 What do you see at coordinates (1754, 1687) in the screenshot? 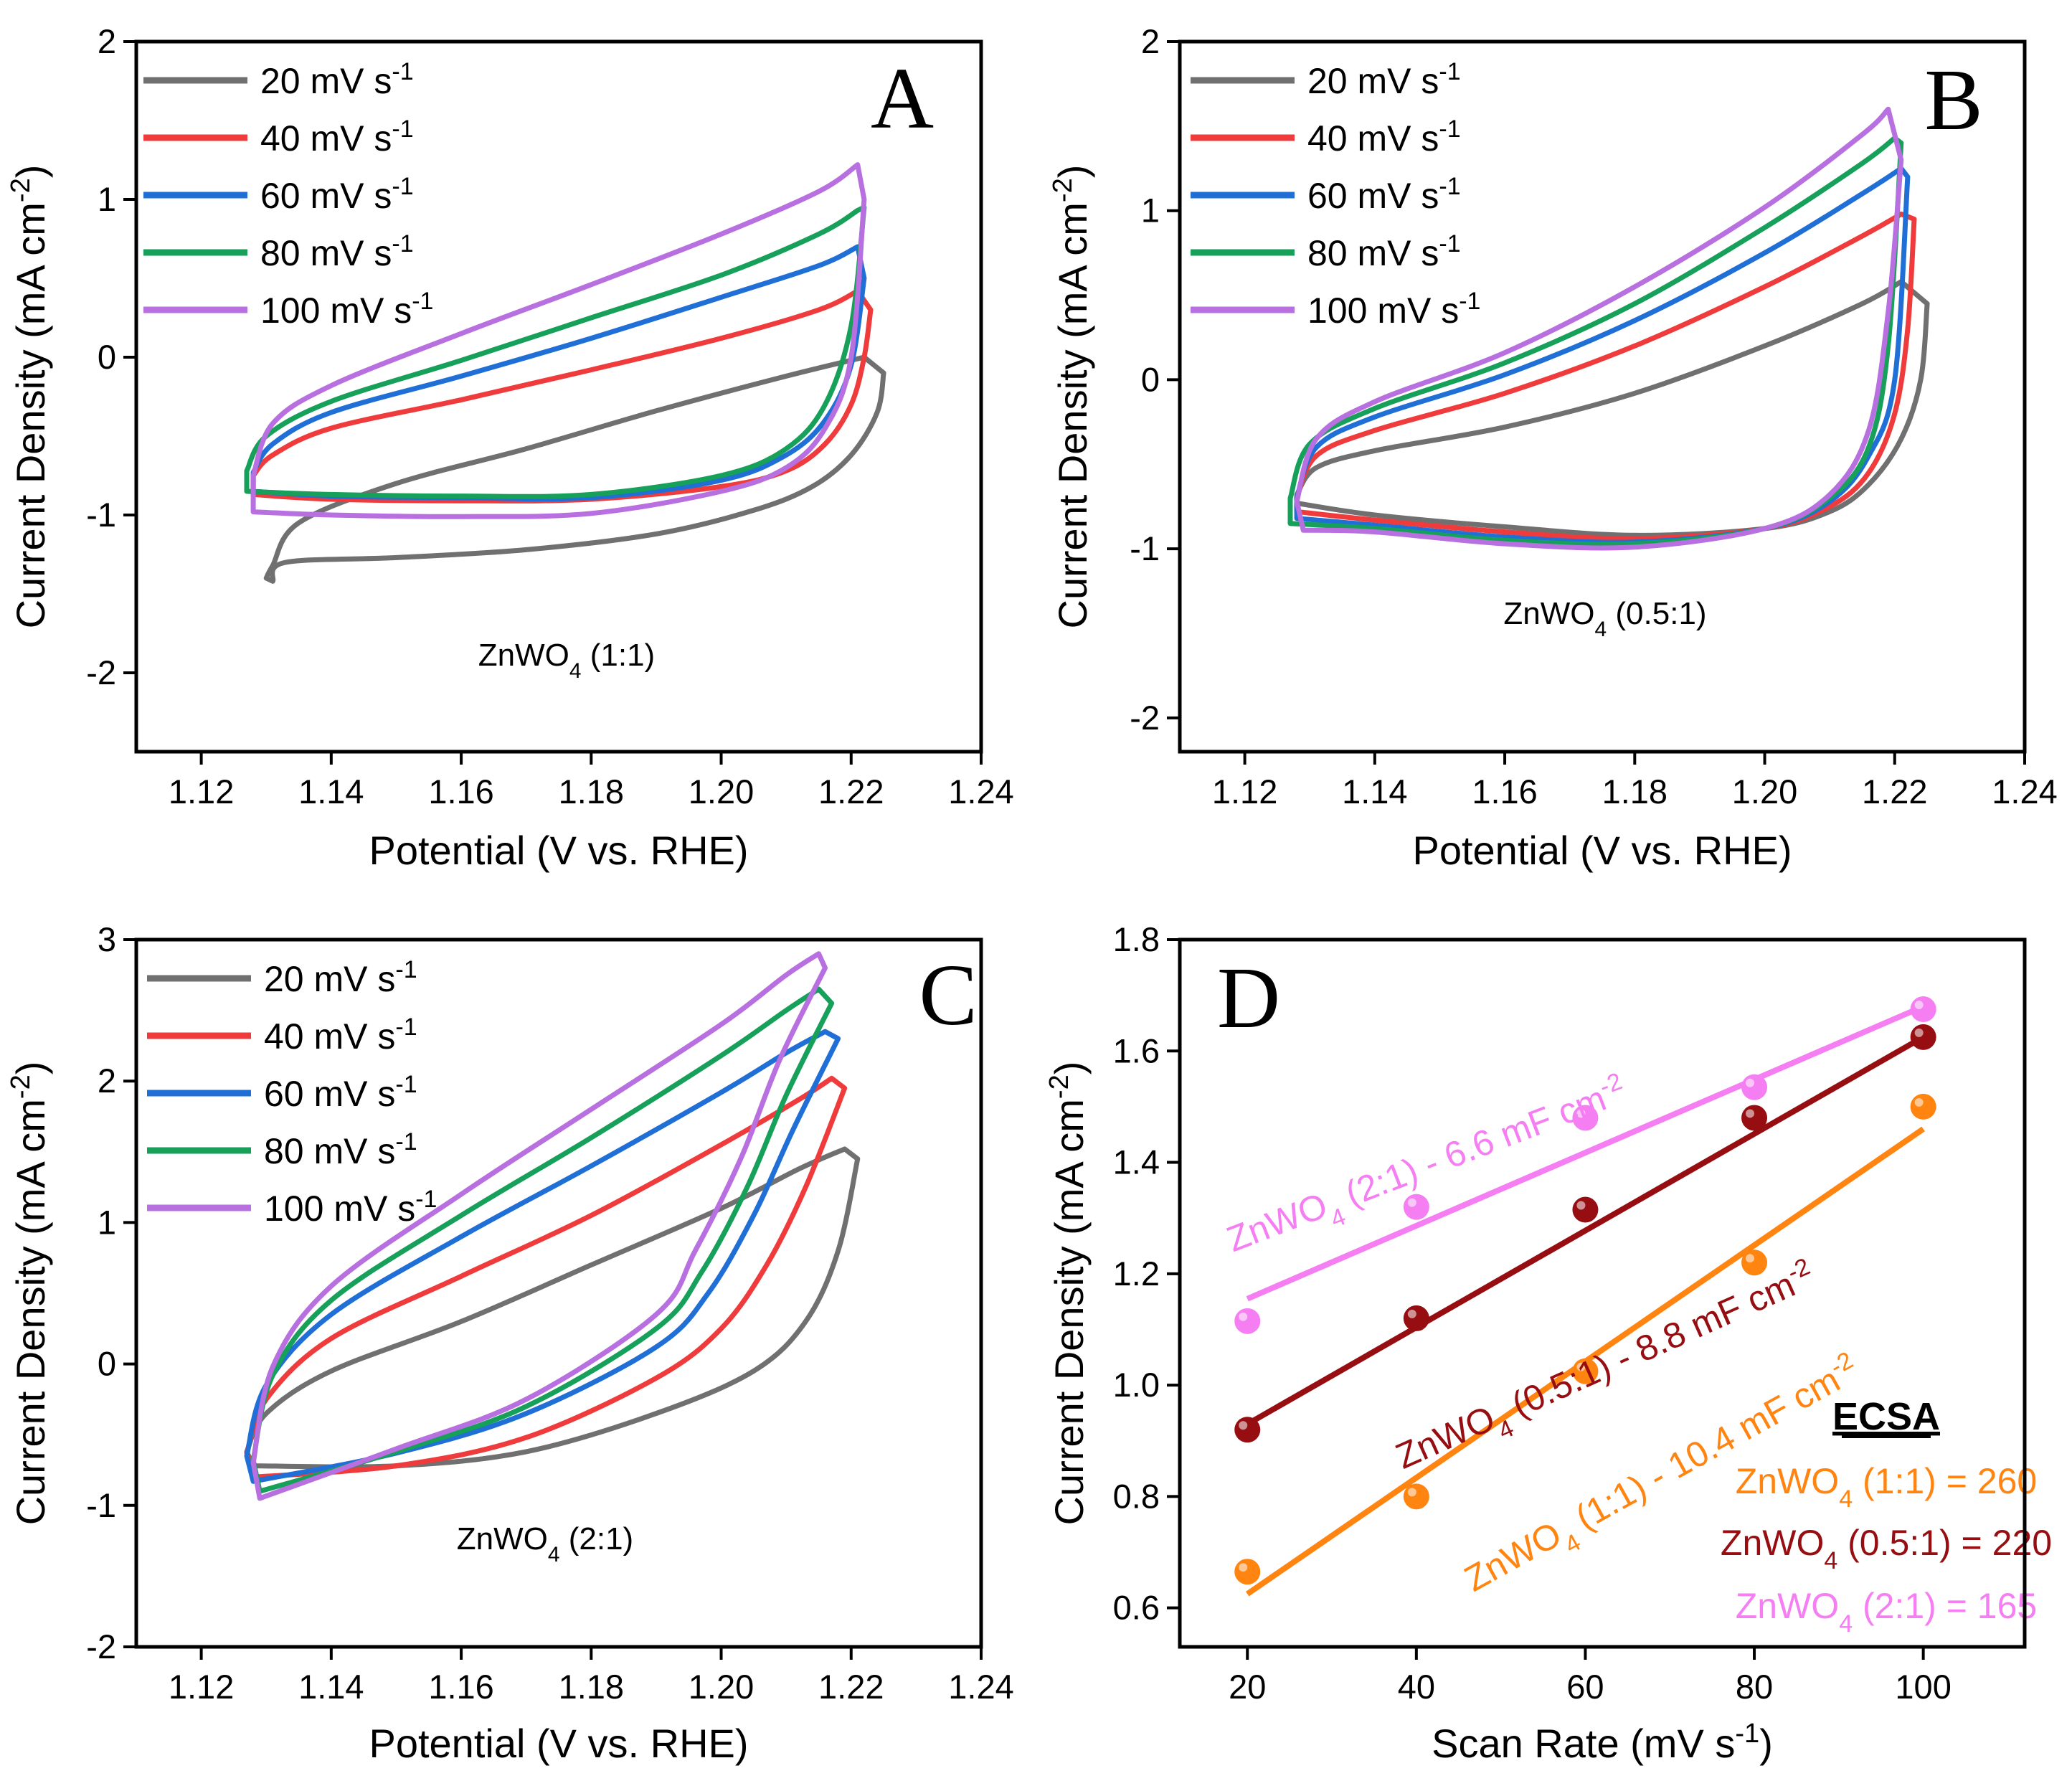
I see `x-tick-label: 80` at bounding box center [1754, 1687].